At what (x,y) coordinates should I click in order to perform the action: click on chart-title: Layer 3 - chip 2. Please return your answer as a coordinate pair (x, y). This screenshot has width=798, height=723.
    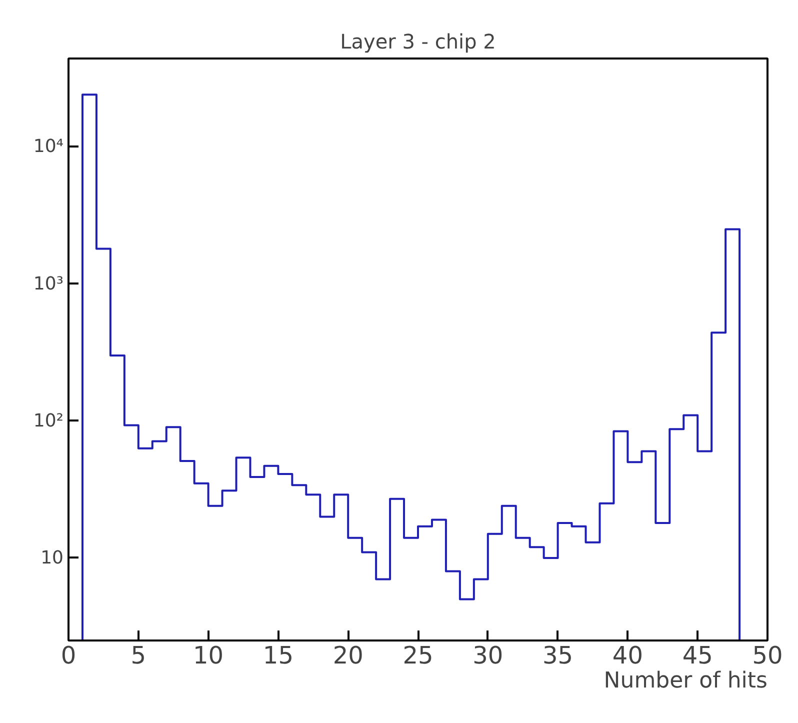
    Looking at the image, I should click on (418, 42).